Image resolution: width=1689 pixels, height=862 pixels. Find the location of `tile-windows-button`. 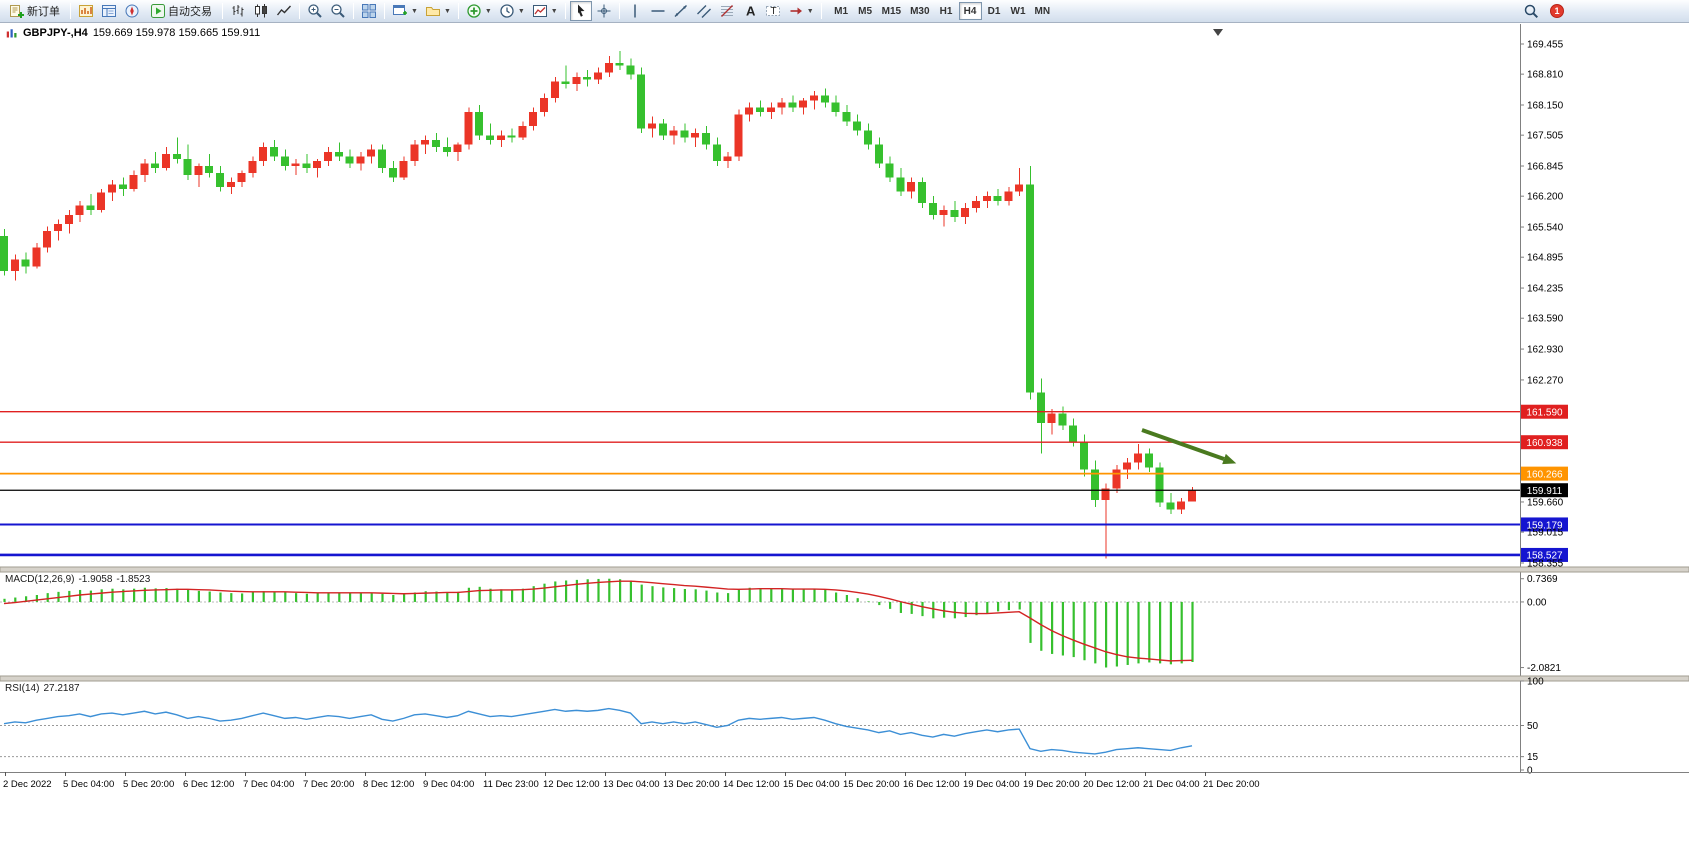

tile-windows-button is located at coordinates (369, 11).